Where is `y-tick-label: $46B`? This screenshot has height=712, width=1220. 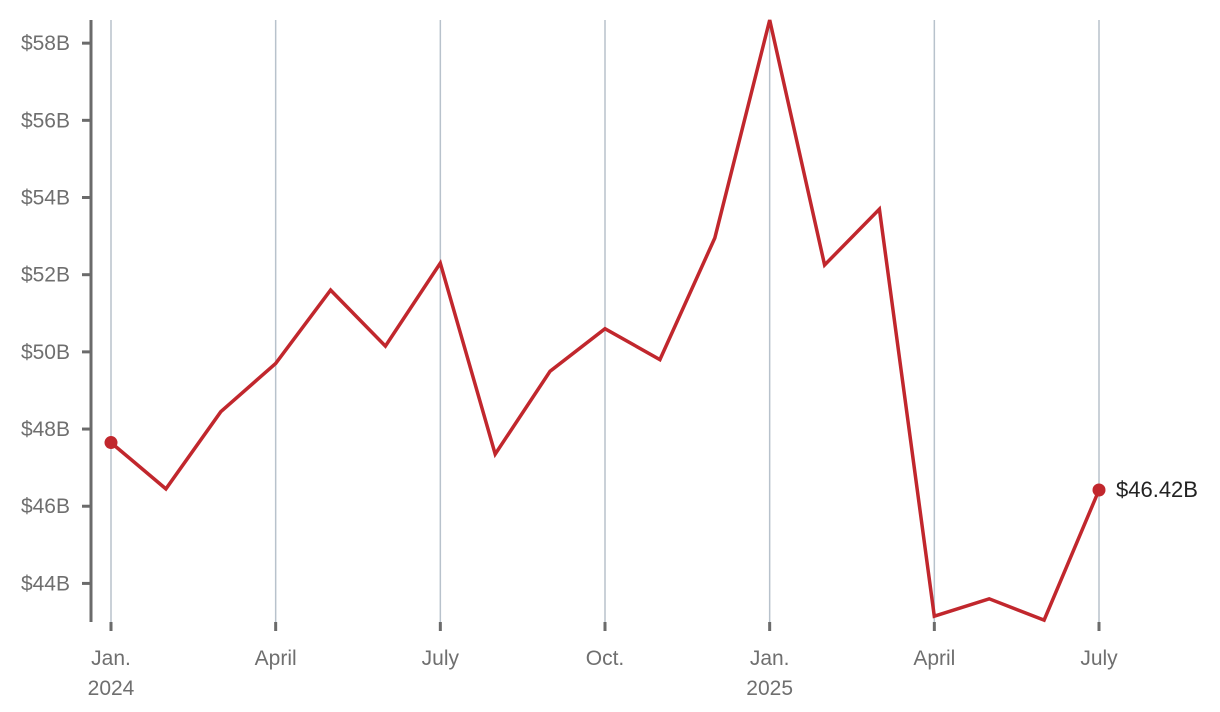
y-tick-label: $46B is located at coordinates (45, 506).